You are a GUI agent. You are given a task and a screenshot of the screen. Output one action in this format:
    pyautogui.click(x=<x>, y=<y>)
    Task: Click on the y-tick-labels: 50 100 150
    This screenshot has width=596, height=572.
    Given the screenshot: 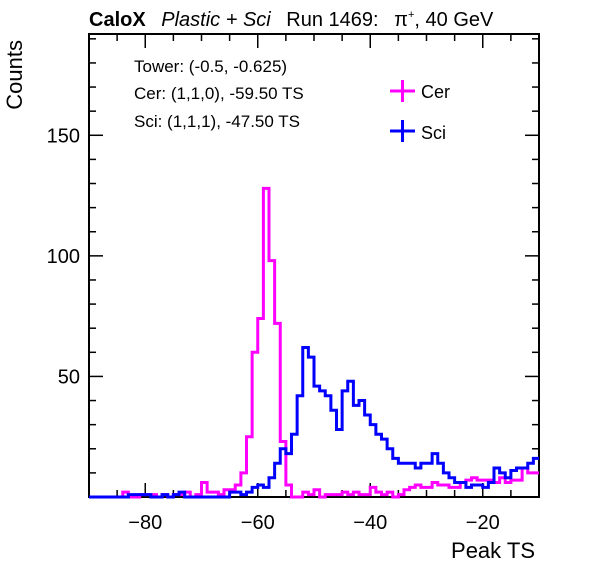 What is the action you would take?
    pyautogui.click(x=63, y=256)
    